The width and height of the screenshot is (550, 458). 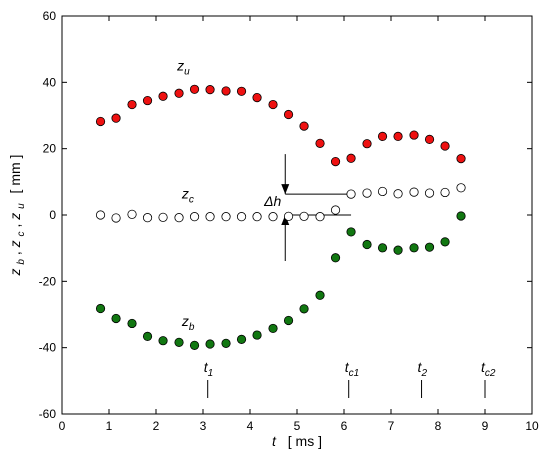 What do you see at coordinates (485, 426) in the screenshot?
I see `x-tick-label: 9` at bounding box center [485, 426].